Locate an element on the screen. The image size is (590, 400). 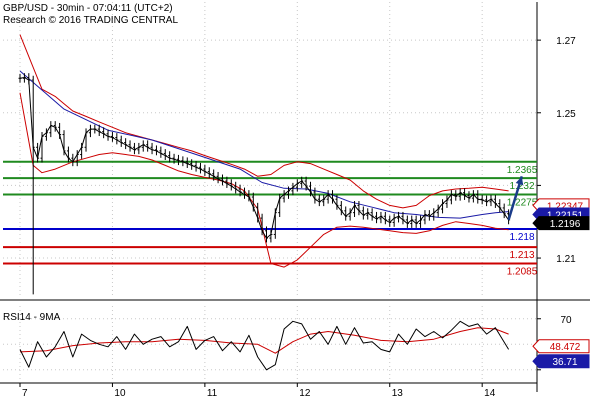
rsi-y-tick-label: 70 is located at coordinates (566, 320).